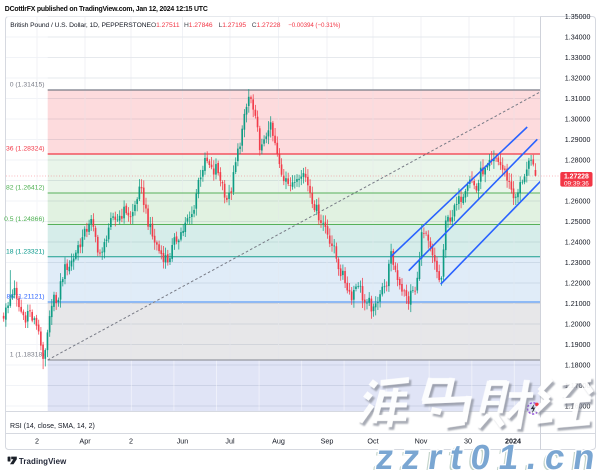 Image resolution: width=602 pixels, height=470 pixels. Describe the element at coordinates (25, 149) in the screenshot. I see `svg-text: 36 (1.28324)` at that location.